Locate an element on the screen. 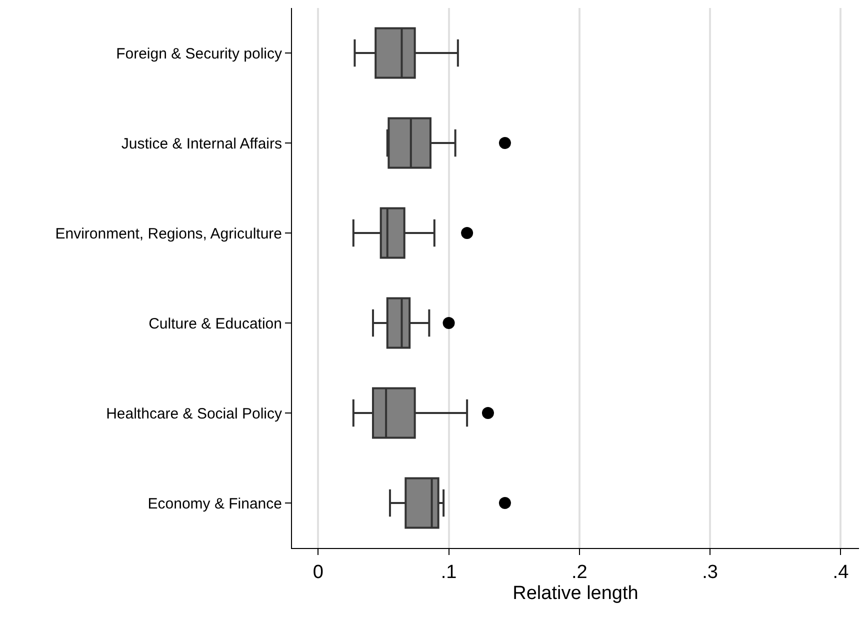 This screenshot has height=644, width=861. x-tick-label: .4 is located at coordinates (841, 572).